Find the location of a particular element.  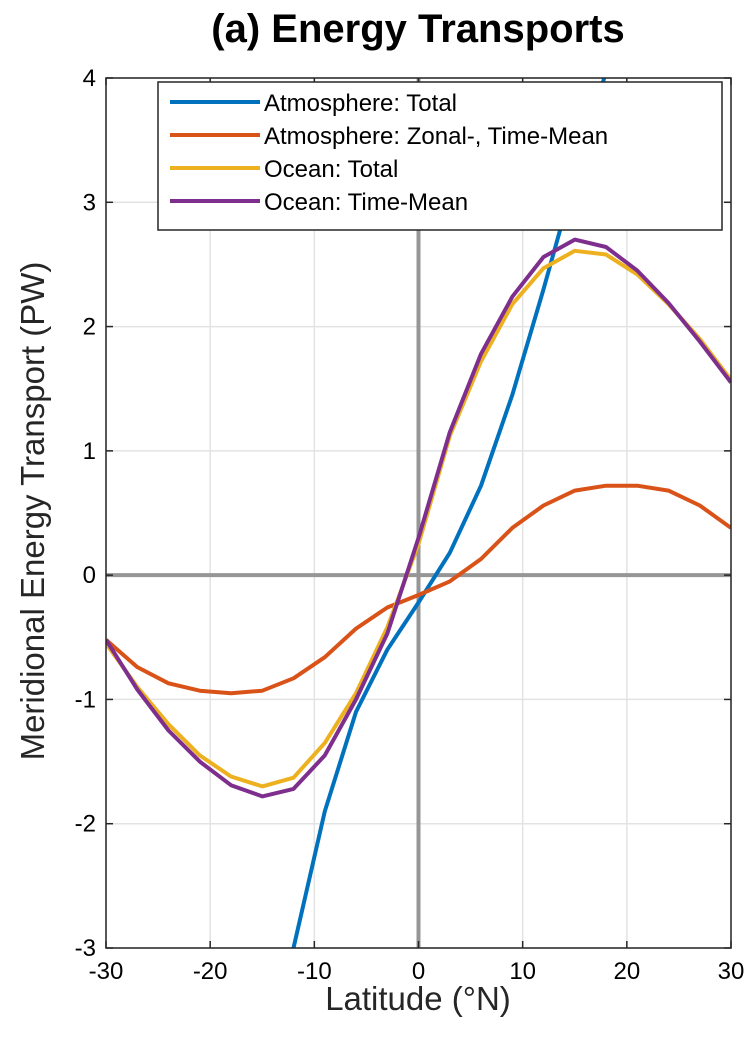

legend-label-1: Atmosphere: Zonal-, Time-Mean is located at coordinates (436, 136).